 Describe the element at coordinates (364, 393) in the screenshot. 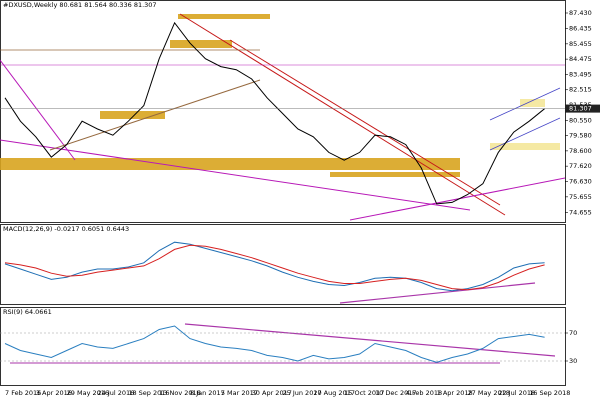

I see `x-tick-label: 15 Oct 2017` at that location.